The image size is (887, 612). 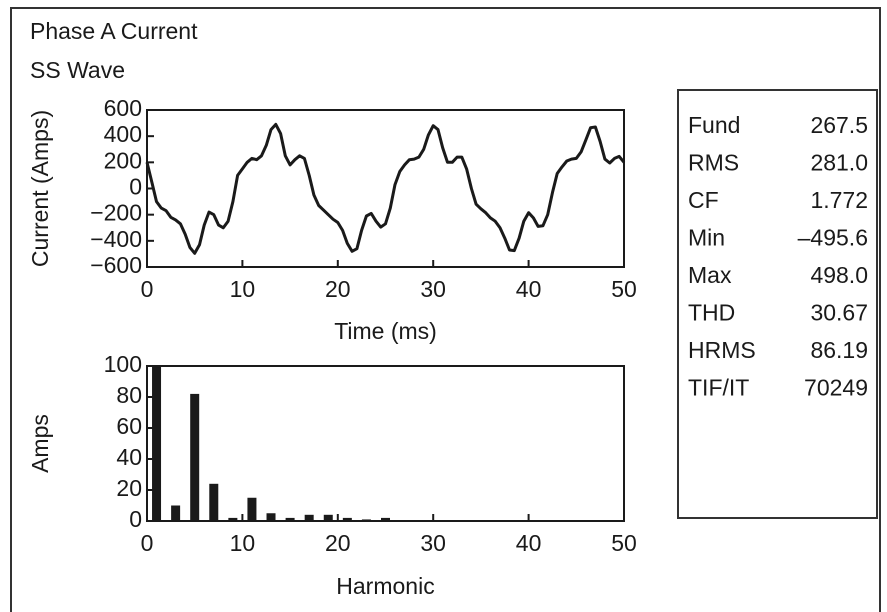 I want to click on y-axis-label: Amps, so click(x=40, y=443).